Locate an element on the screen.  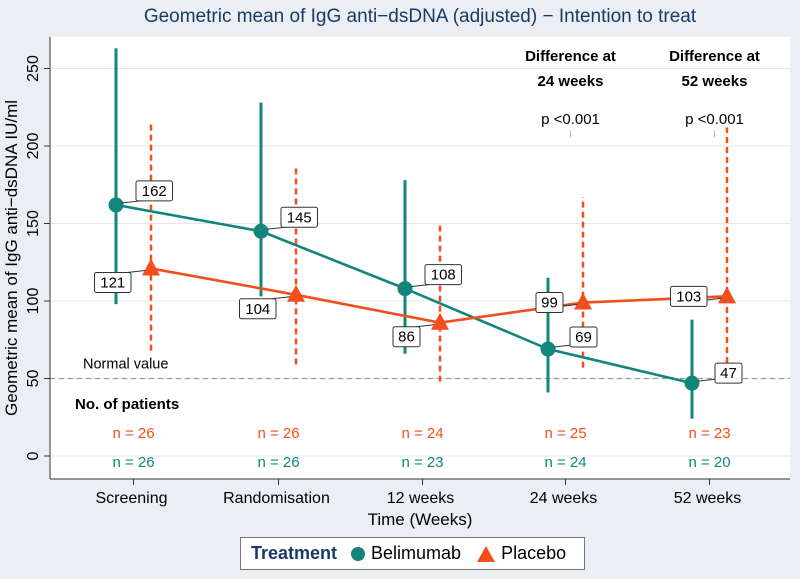
y-tick-label: 250 is located at coordinates (33, 68).